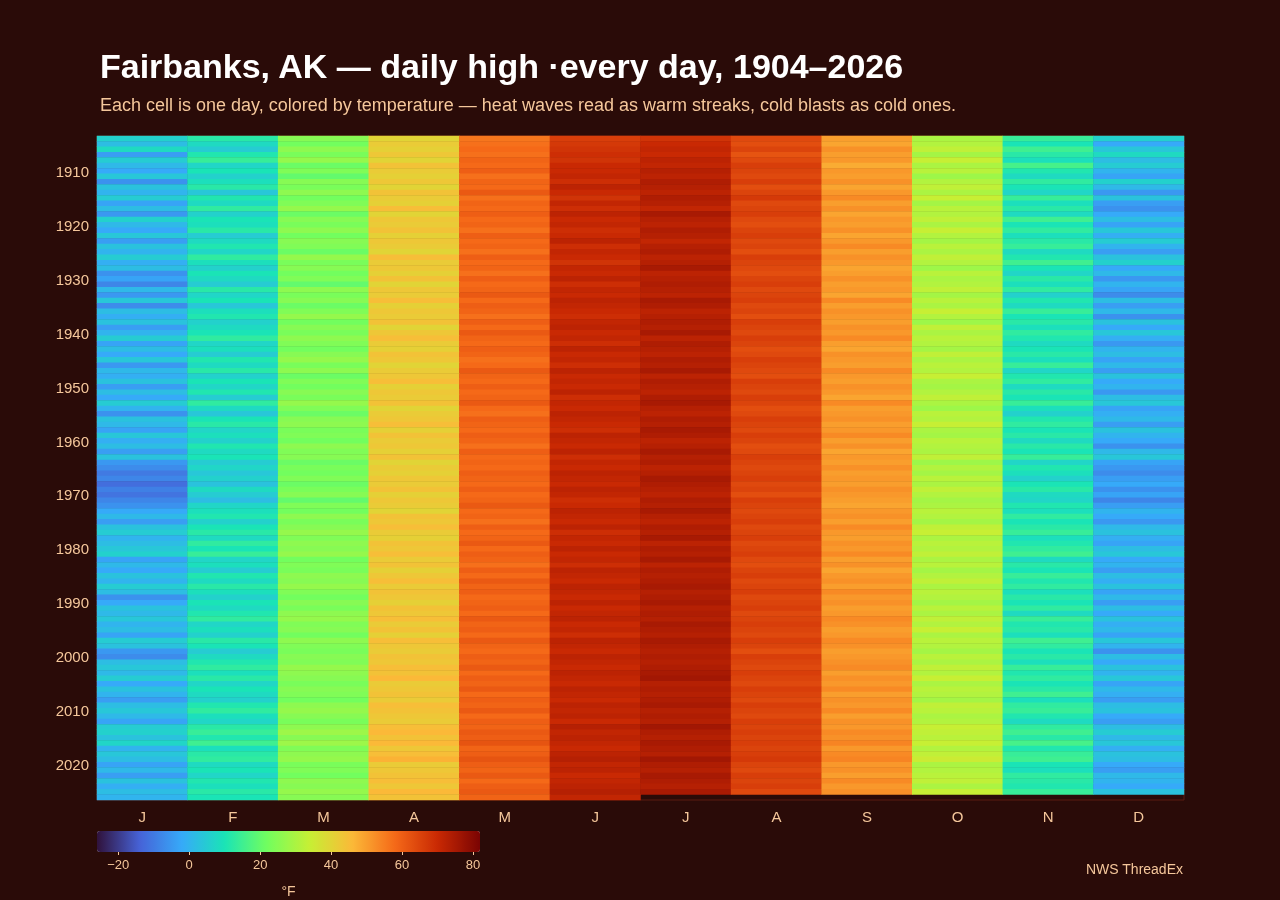  I want to click on x-tick-label: F, so click(233, 816).